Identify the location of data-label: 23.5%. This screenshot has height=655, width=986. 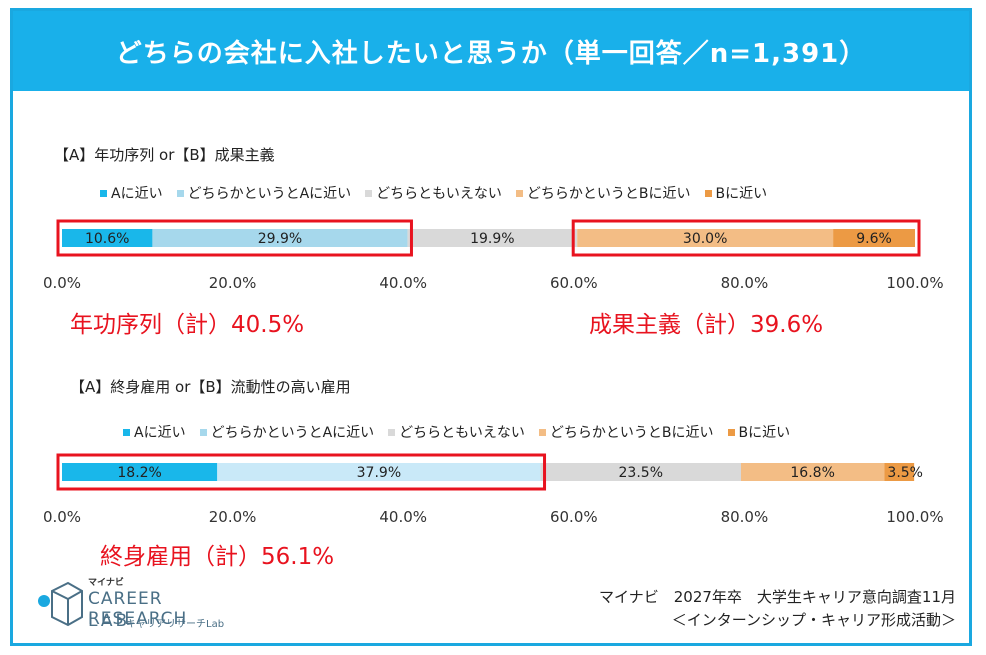
(641, 473).